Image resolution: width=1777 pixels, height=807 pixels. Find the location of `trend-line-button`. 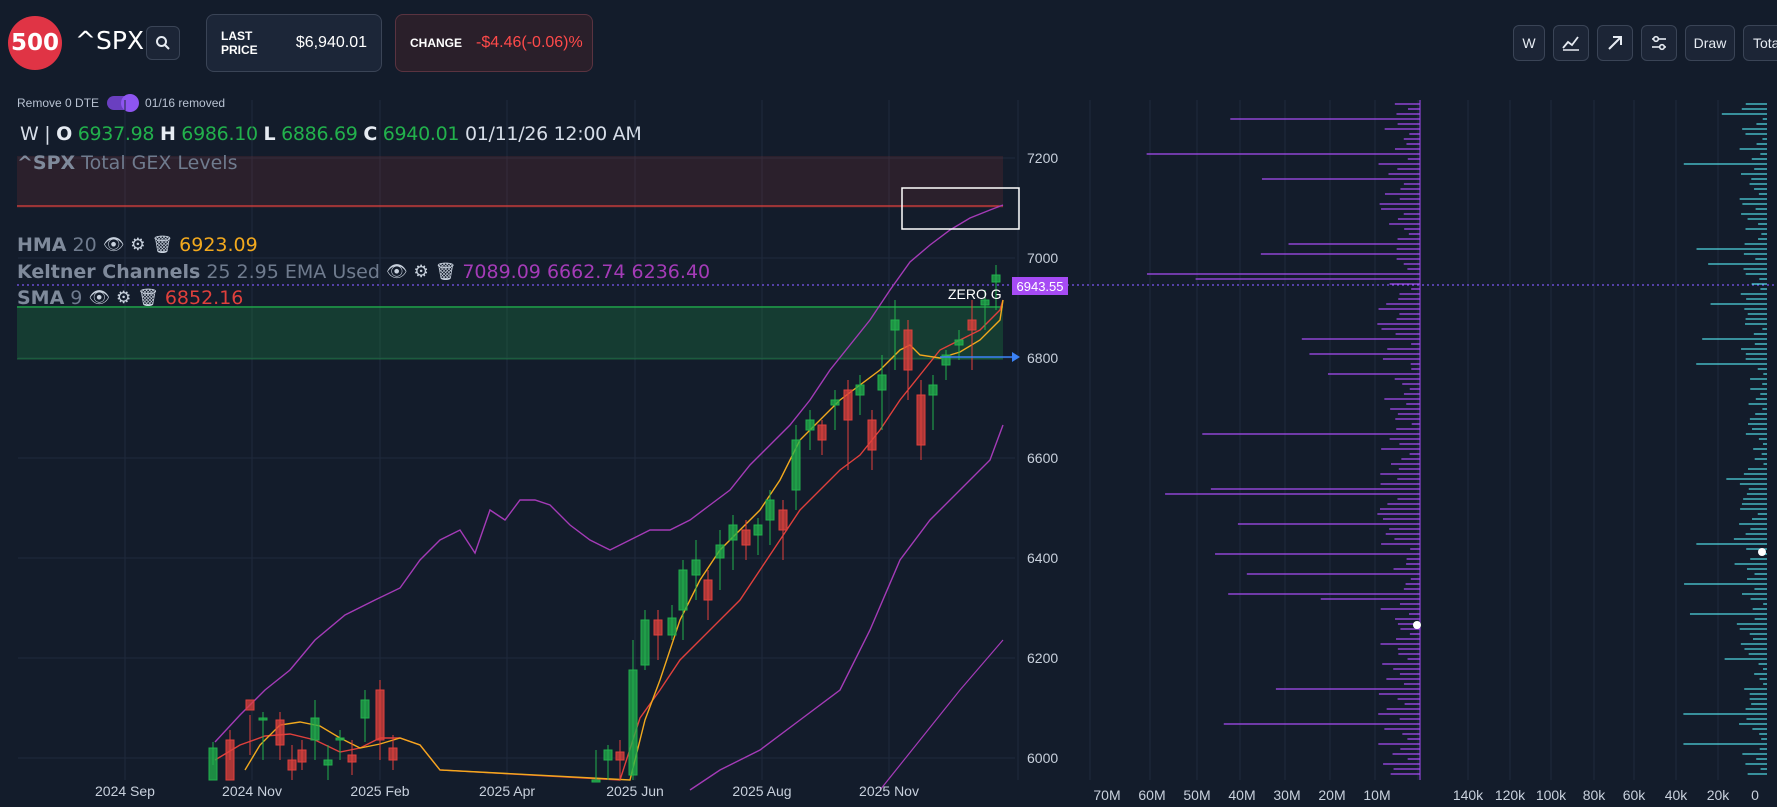

trend-line-button is located at coordinates (1615, 43).